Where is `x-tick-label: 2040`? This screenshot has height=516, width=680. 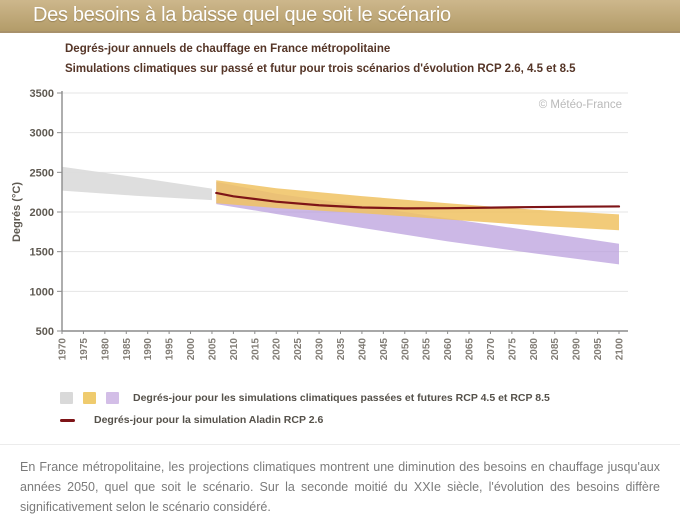
x-tick-label: 2040 is located at coordinates (362, 349).